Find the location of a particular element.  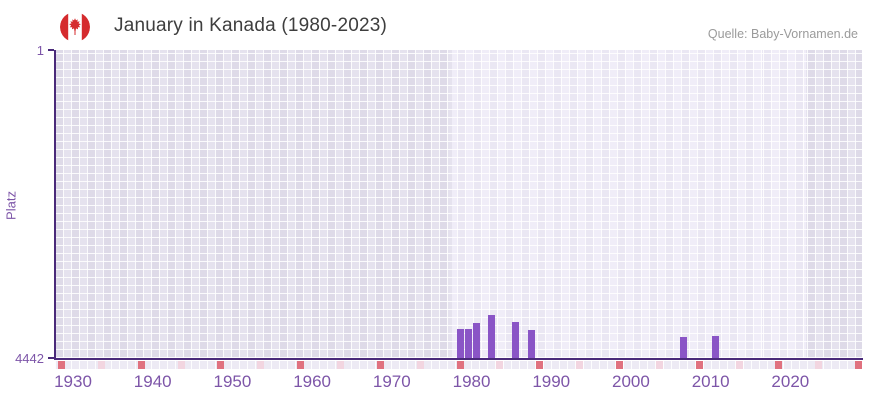

y-axis-tick-bottom is located at coordinates (51, 358).